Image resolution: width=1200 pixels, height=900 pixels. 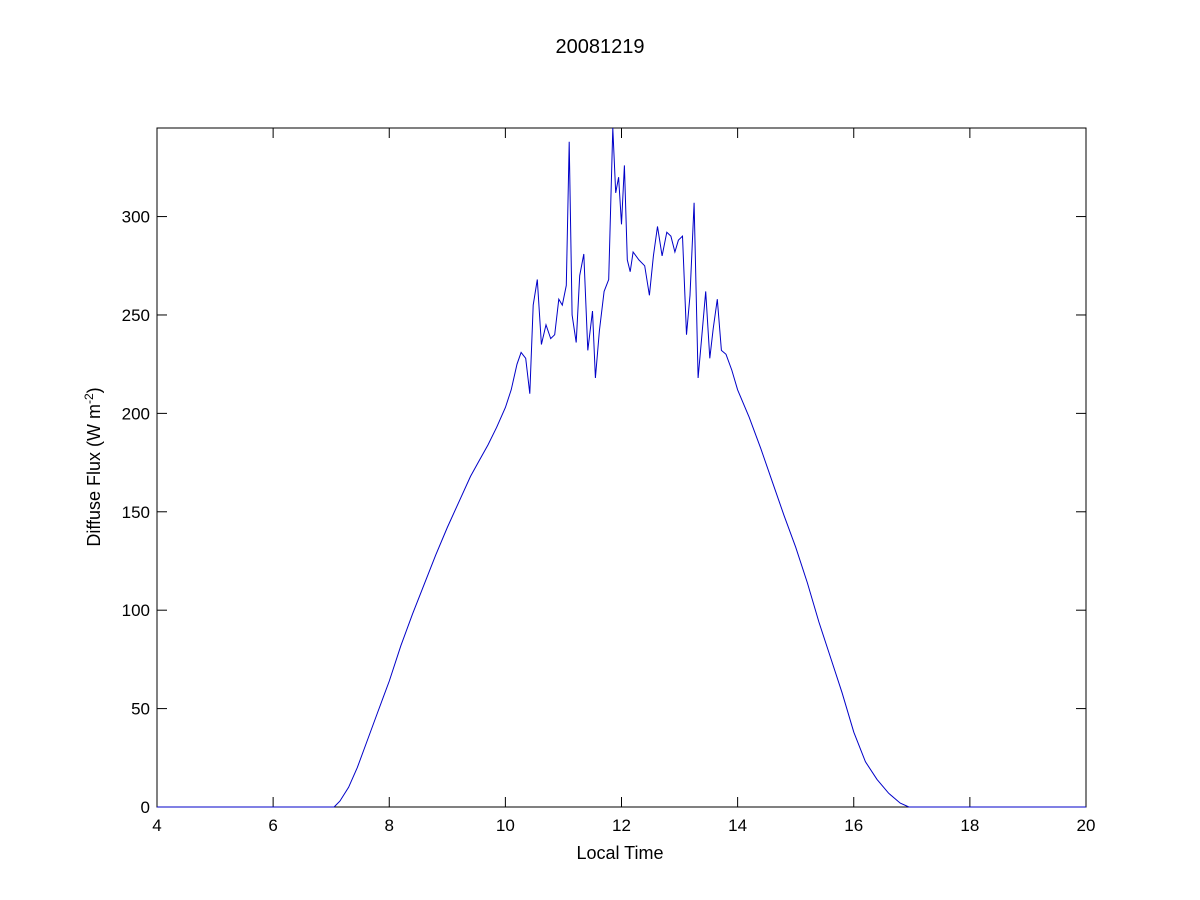 What do you see at coordinates (136, 217) in the screenshot?
I see `y-tick-label: 300` at bounding box center [136, 217].